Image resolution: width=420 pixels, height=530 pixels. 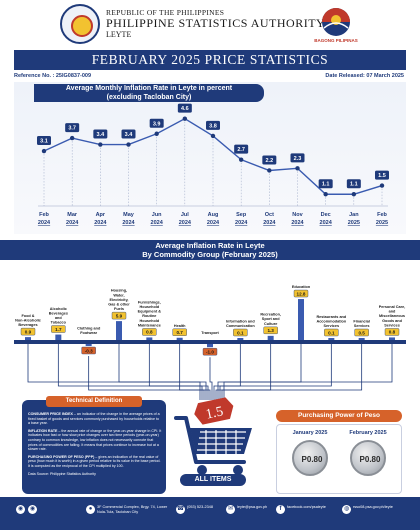 I want to click on all-items-label: ALL ITEMS, so click(x=213, y=480).